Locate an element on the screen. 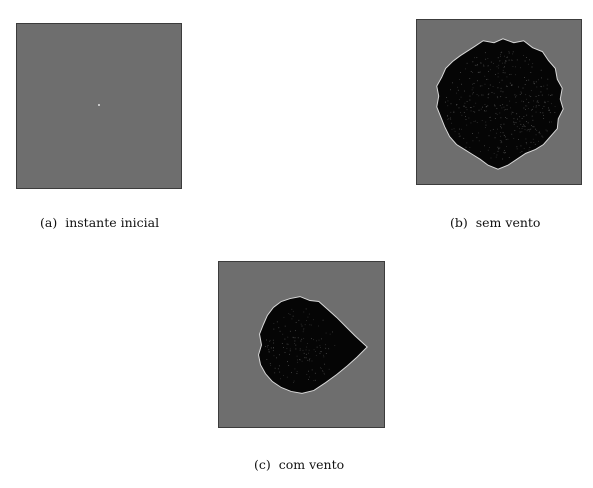 This screenshot has width=593, height=488. simulation-panel-wind is located at coordinates (301, 344).